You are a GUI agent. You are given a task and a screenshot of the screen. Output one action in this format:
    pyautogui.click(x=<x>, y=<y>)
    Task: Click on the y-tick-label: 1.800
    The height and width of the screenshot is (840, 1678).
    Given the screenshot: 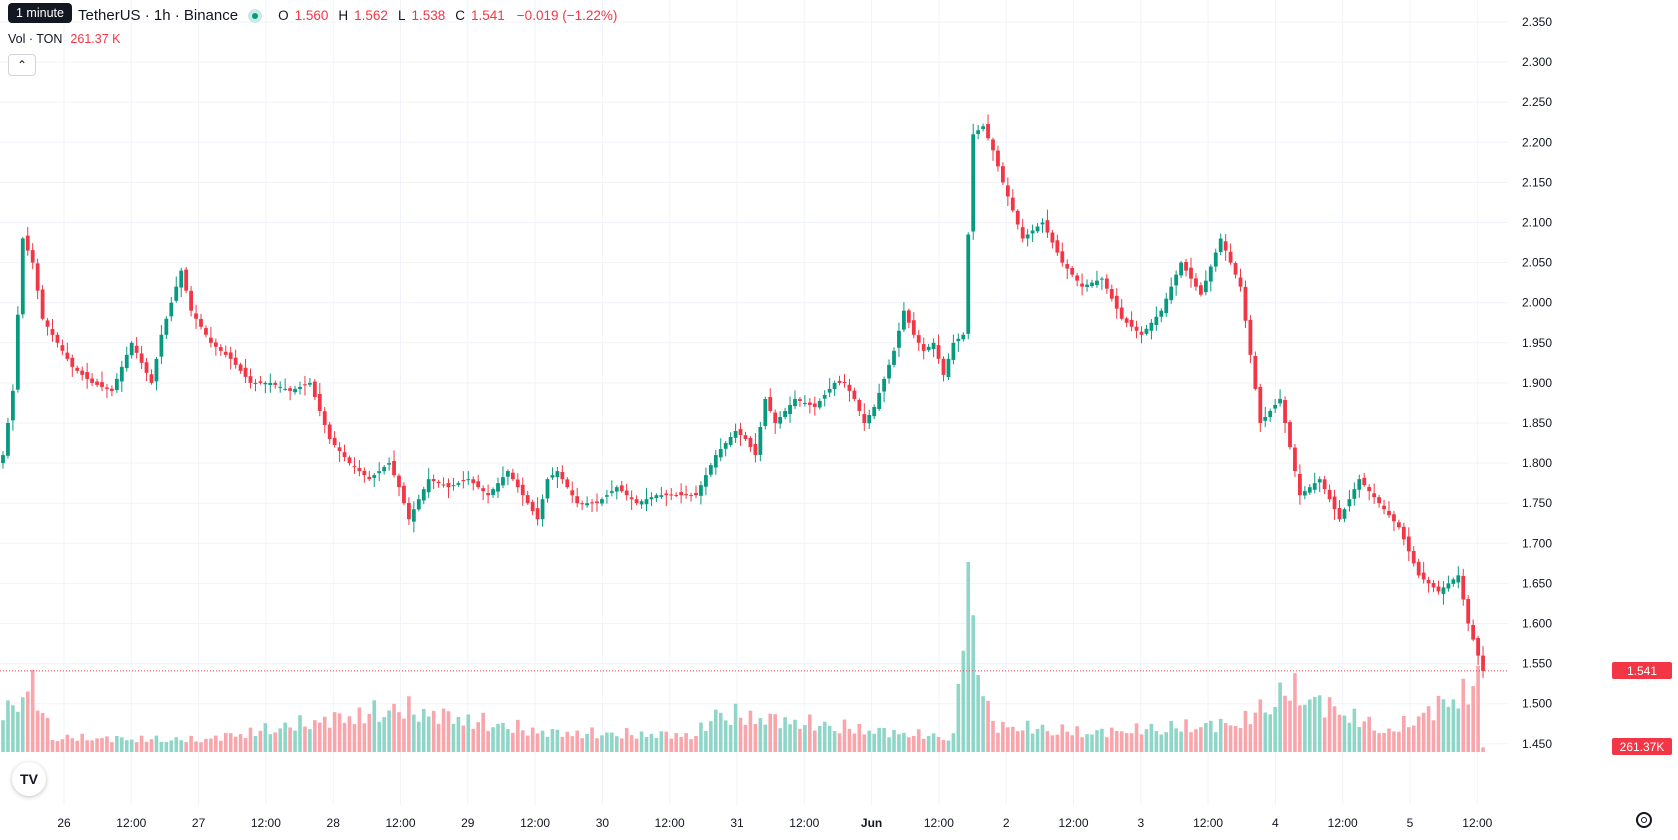 What is the action you would take?
    pyautogui.click(x=1537, y=463)
    